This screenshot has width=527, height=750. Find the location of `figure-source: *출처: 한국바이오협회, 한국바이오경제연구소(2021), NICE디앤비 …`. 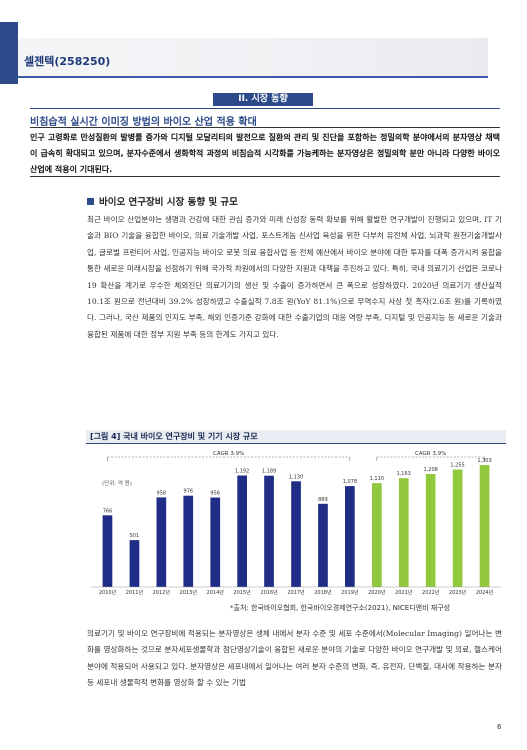

figure-source: *출처: 한국바이오협회, 한국바이오경제연구소(2021), NICE디앤비 … is located at coordinates (340, 608).